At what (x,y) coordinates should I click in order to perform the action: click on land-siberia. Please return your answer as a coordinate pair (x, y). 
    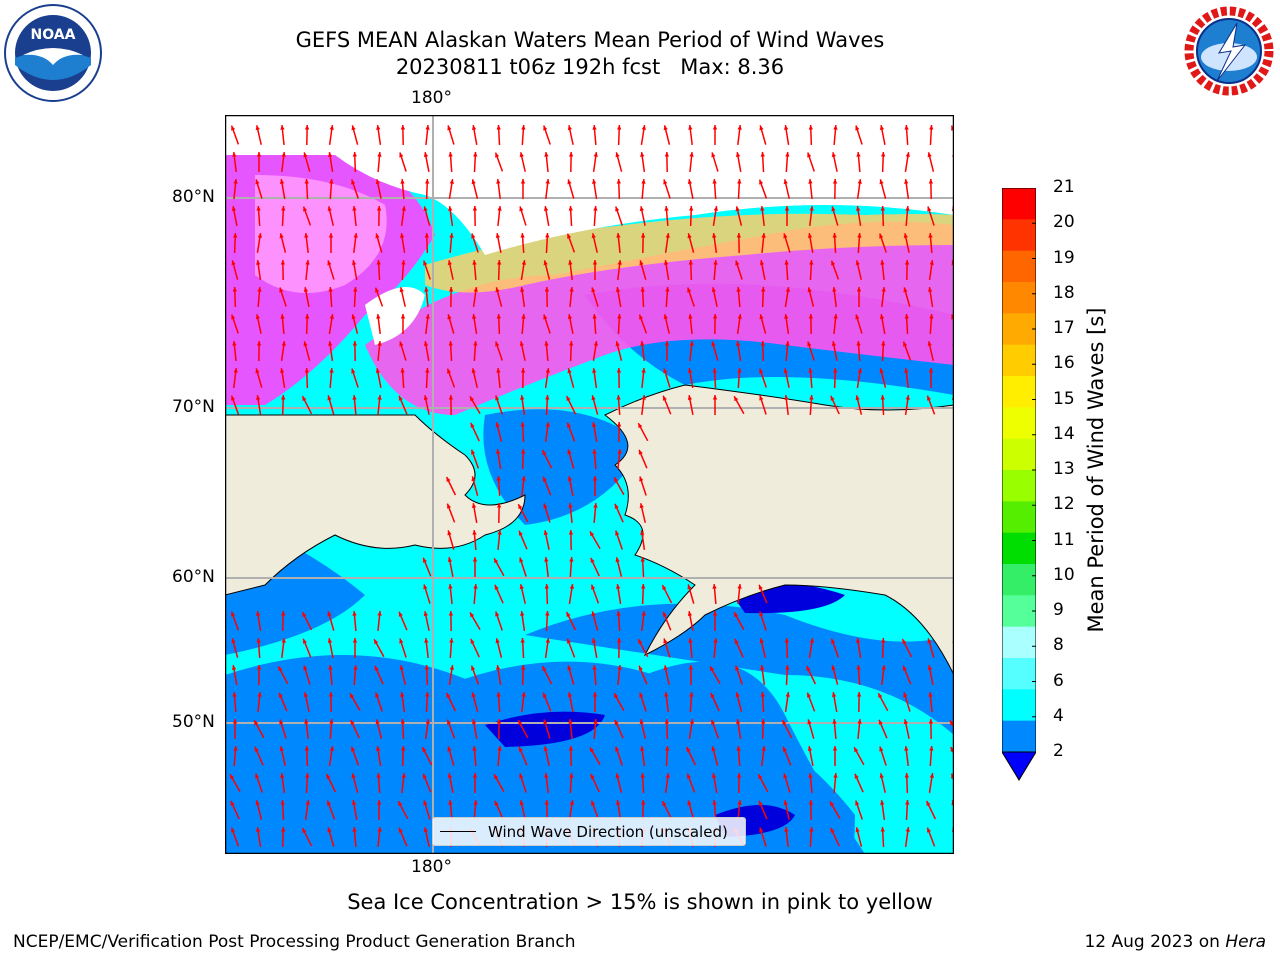
    Looking at the image, I should click on (375, 505).